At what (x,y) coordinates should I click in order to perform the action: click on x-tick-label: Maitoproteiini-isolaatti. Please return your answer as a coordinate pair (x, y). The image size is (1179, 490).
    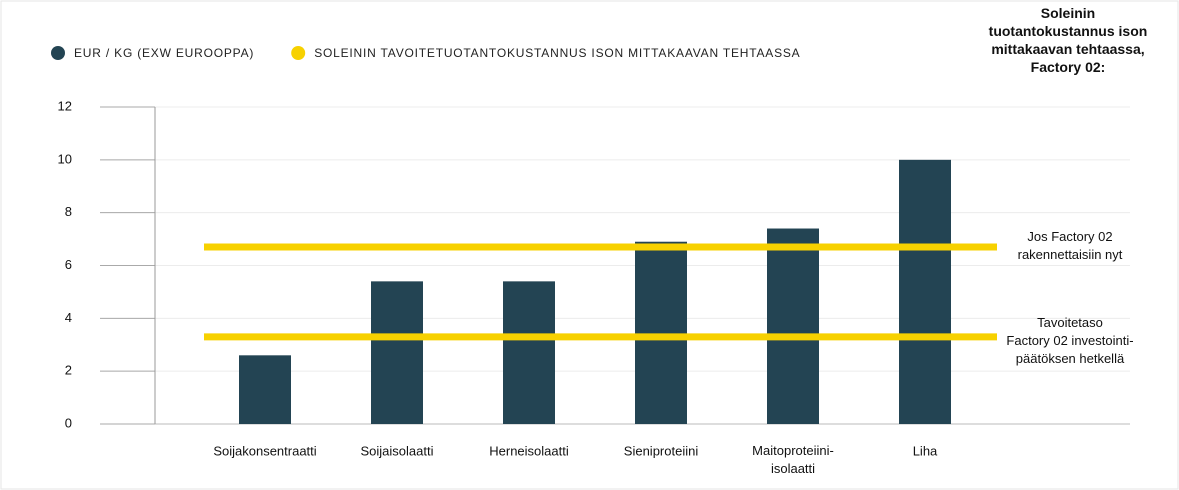
    Looking at the image, I should click on (793, 459).